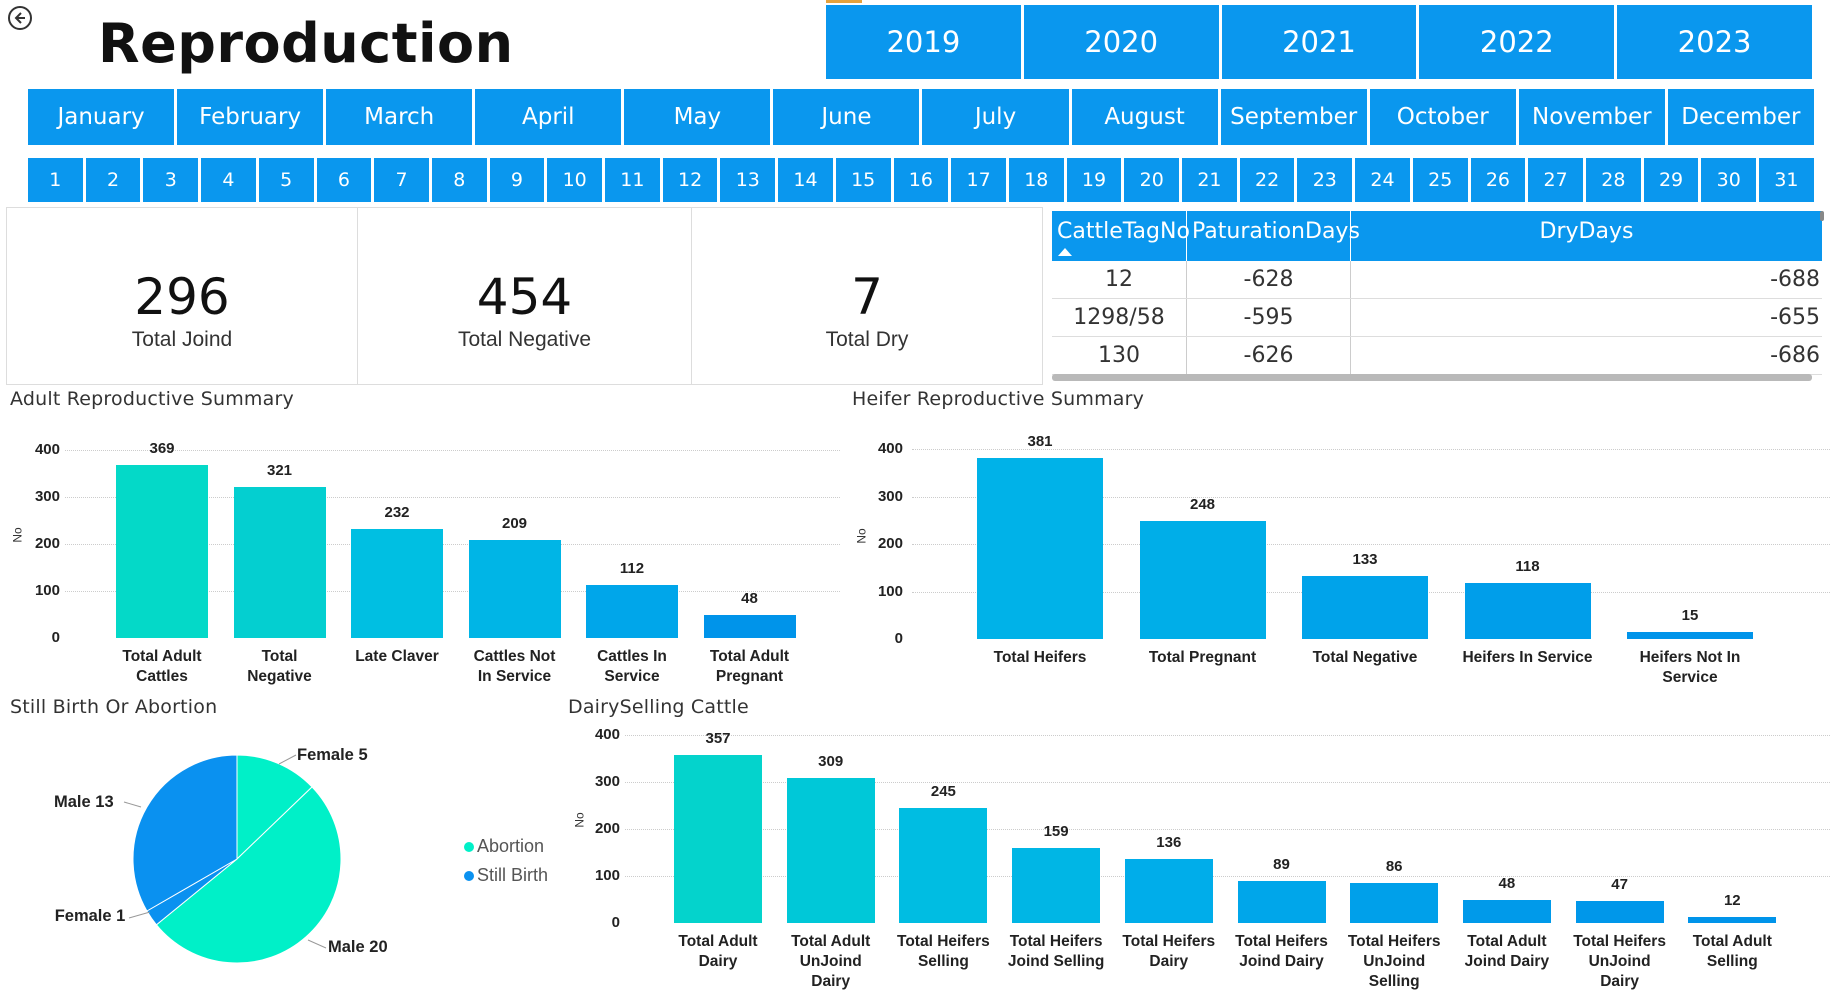 The height and width of the screenshot is (1006, 1838). I want to click on day-option-28: 28, so click(1613, 180).